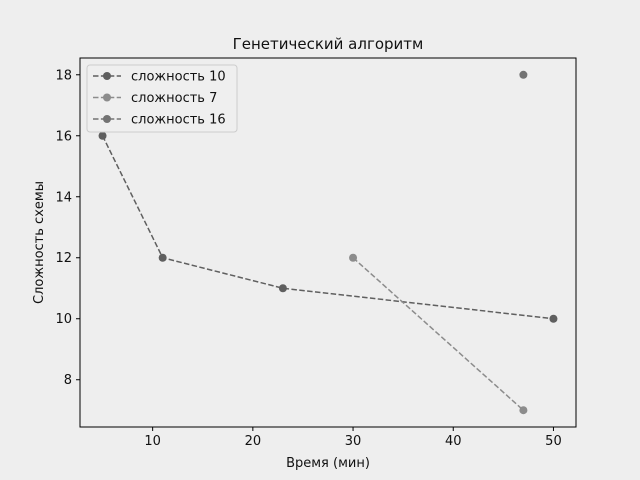 The image size is (640, 480). What do you see at coordinates (178, 120) in the screenshot?
I see `legend-label: сложность 16` at bounding box center [178, 120].